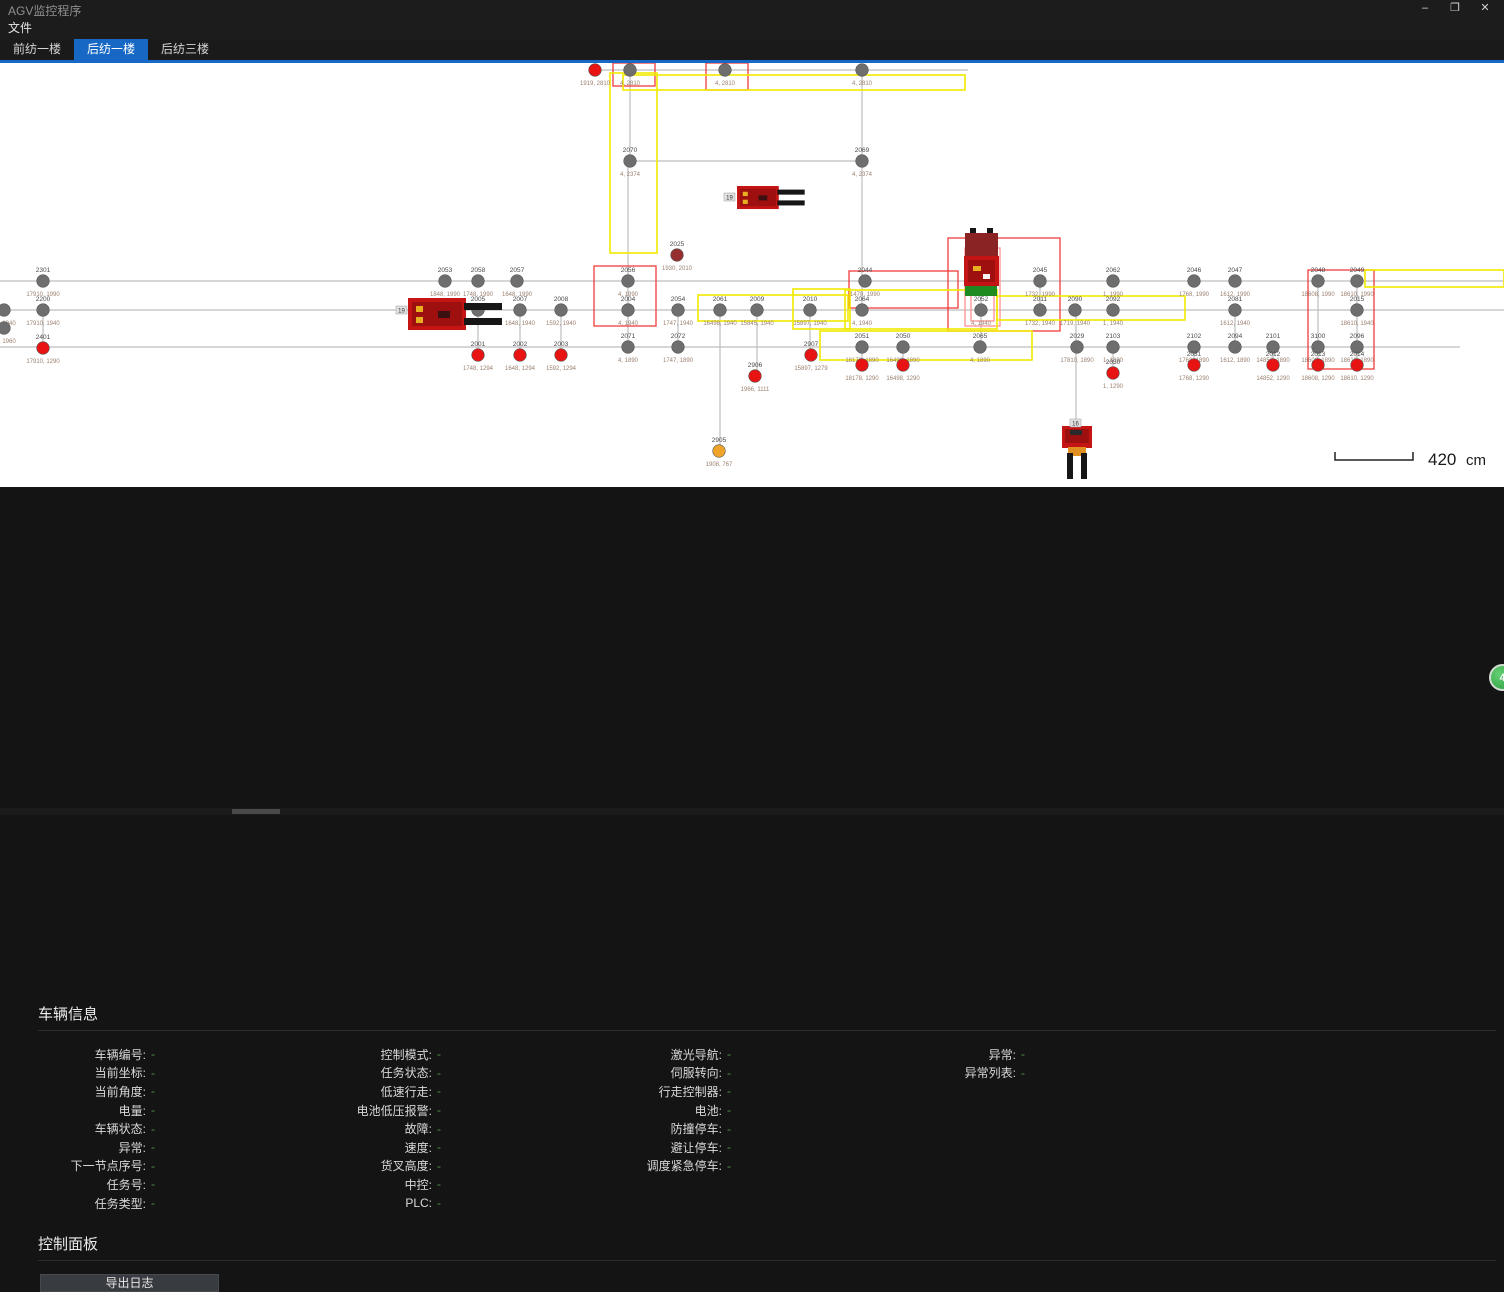  What do you see at coordinates (719, 451) in the screenshot?
I see `map-node-orange` at bounding box center [719, 451].